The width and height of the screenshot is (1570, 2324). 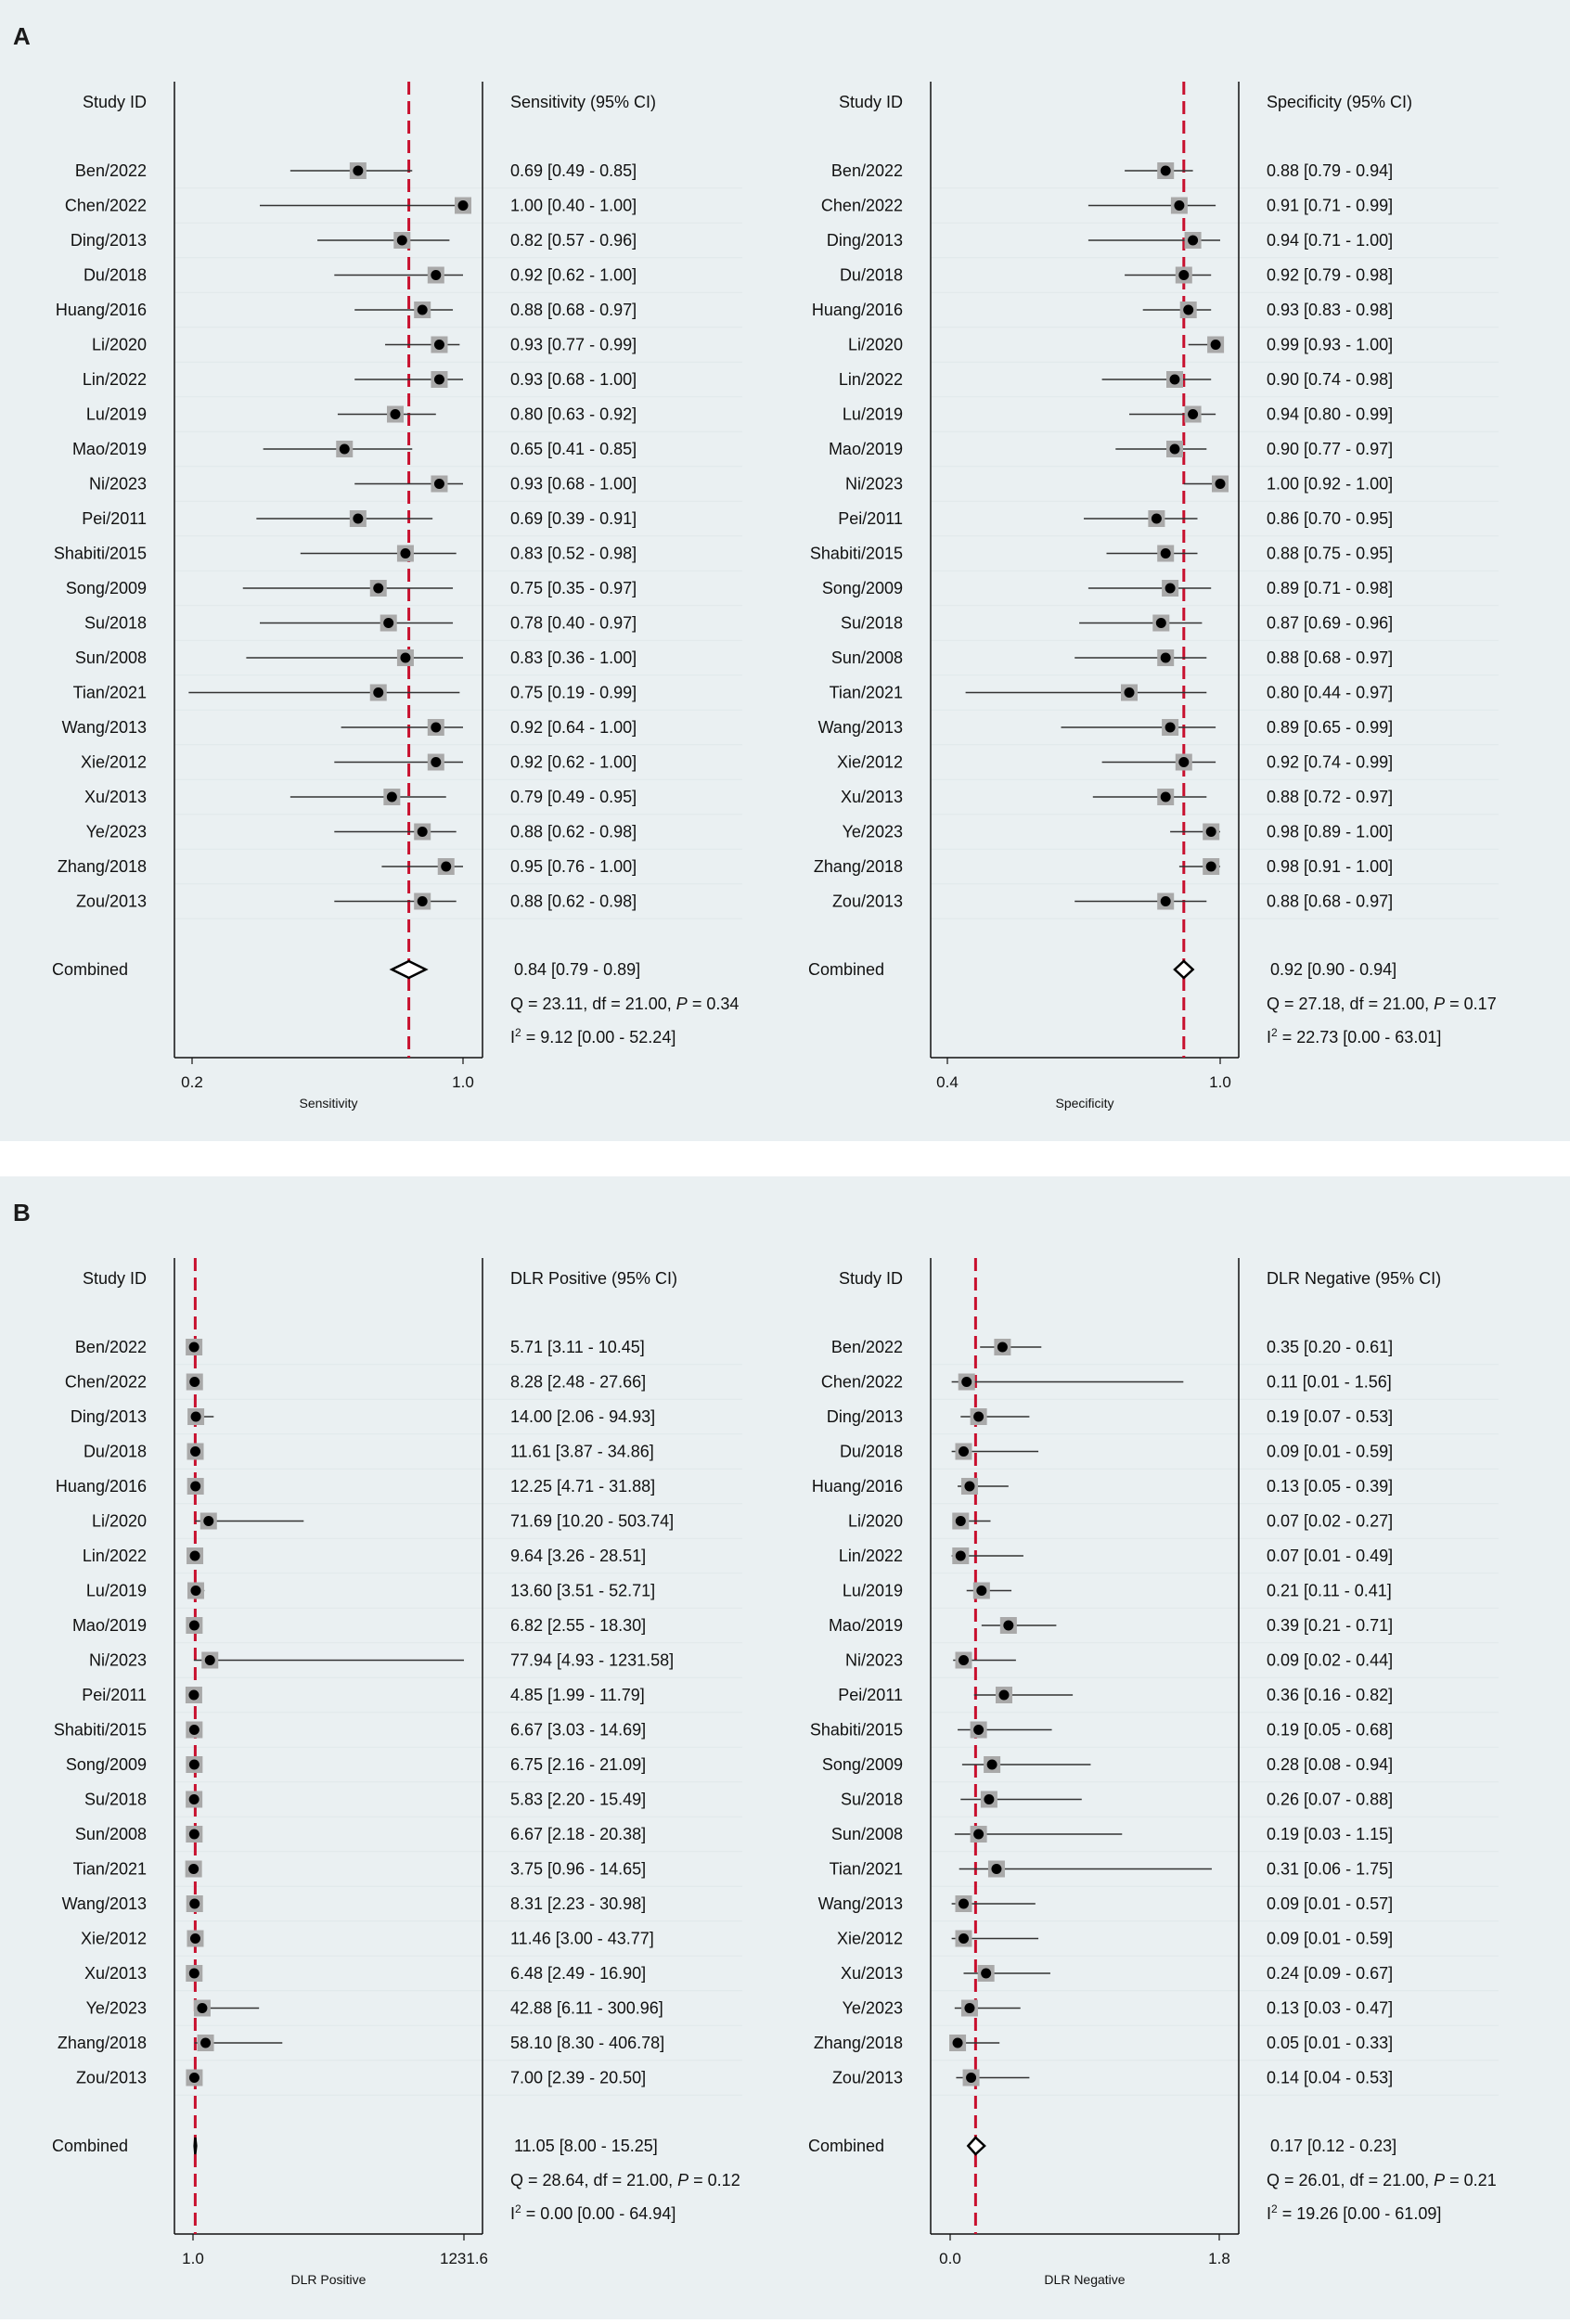 What do you see at coordinates (1330, 240) in the screenshot?
I see `study-ci-value: 0.94 [0.71 - 1.00]` at bounding box center [1330, 240].